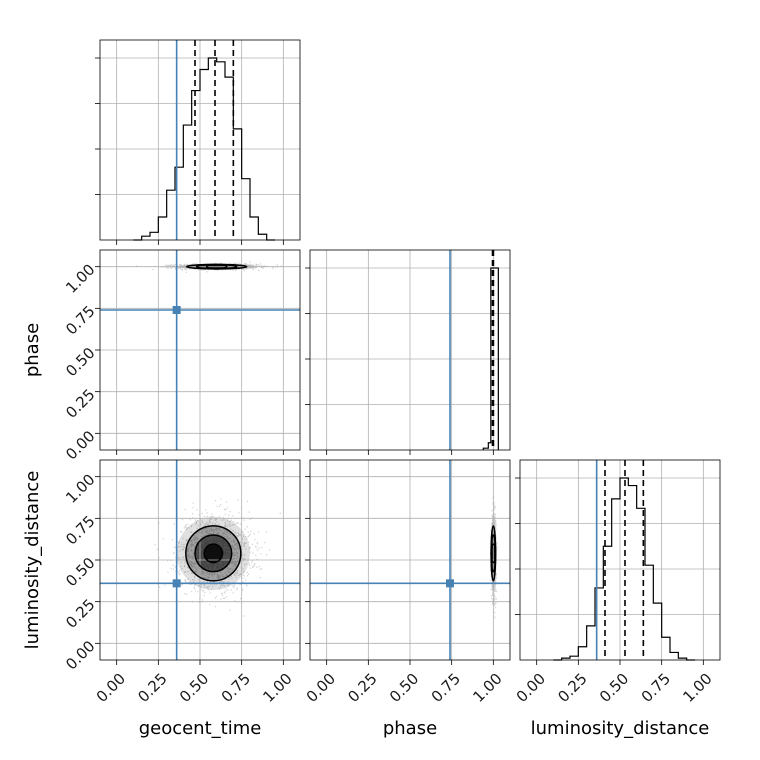  Describe the element at coordinates (410, 560) in the screenshot. I see `panel-frame-phase-vs-luminosity_distance` at that location.